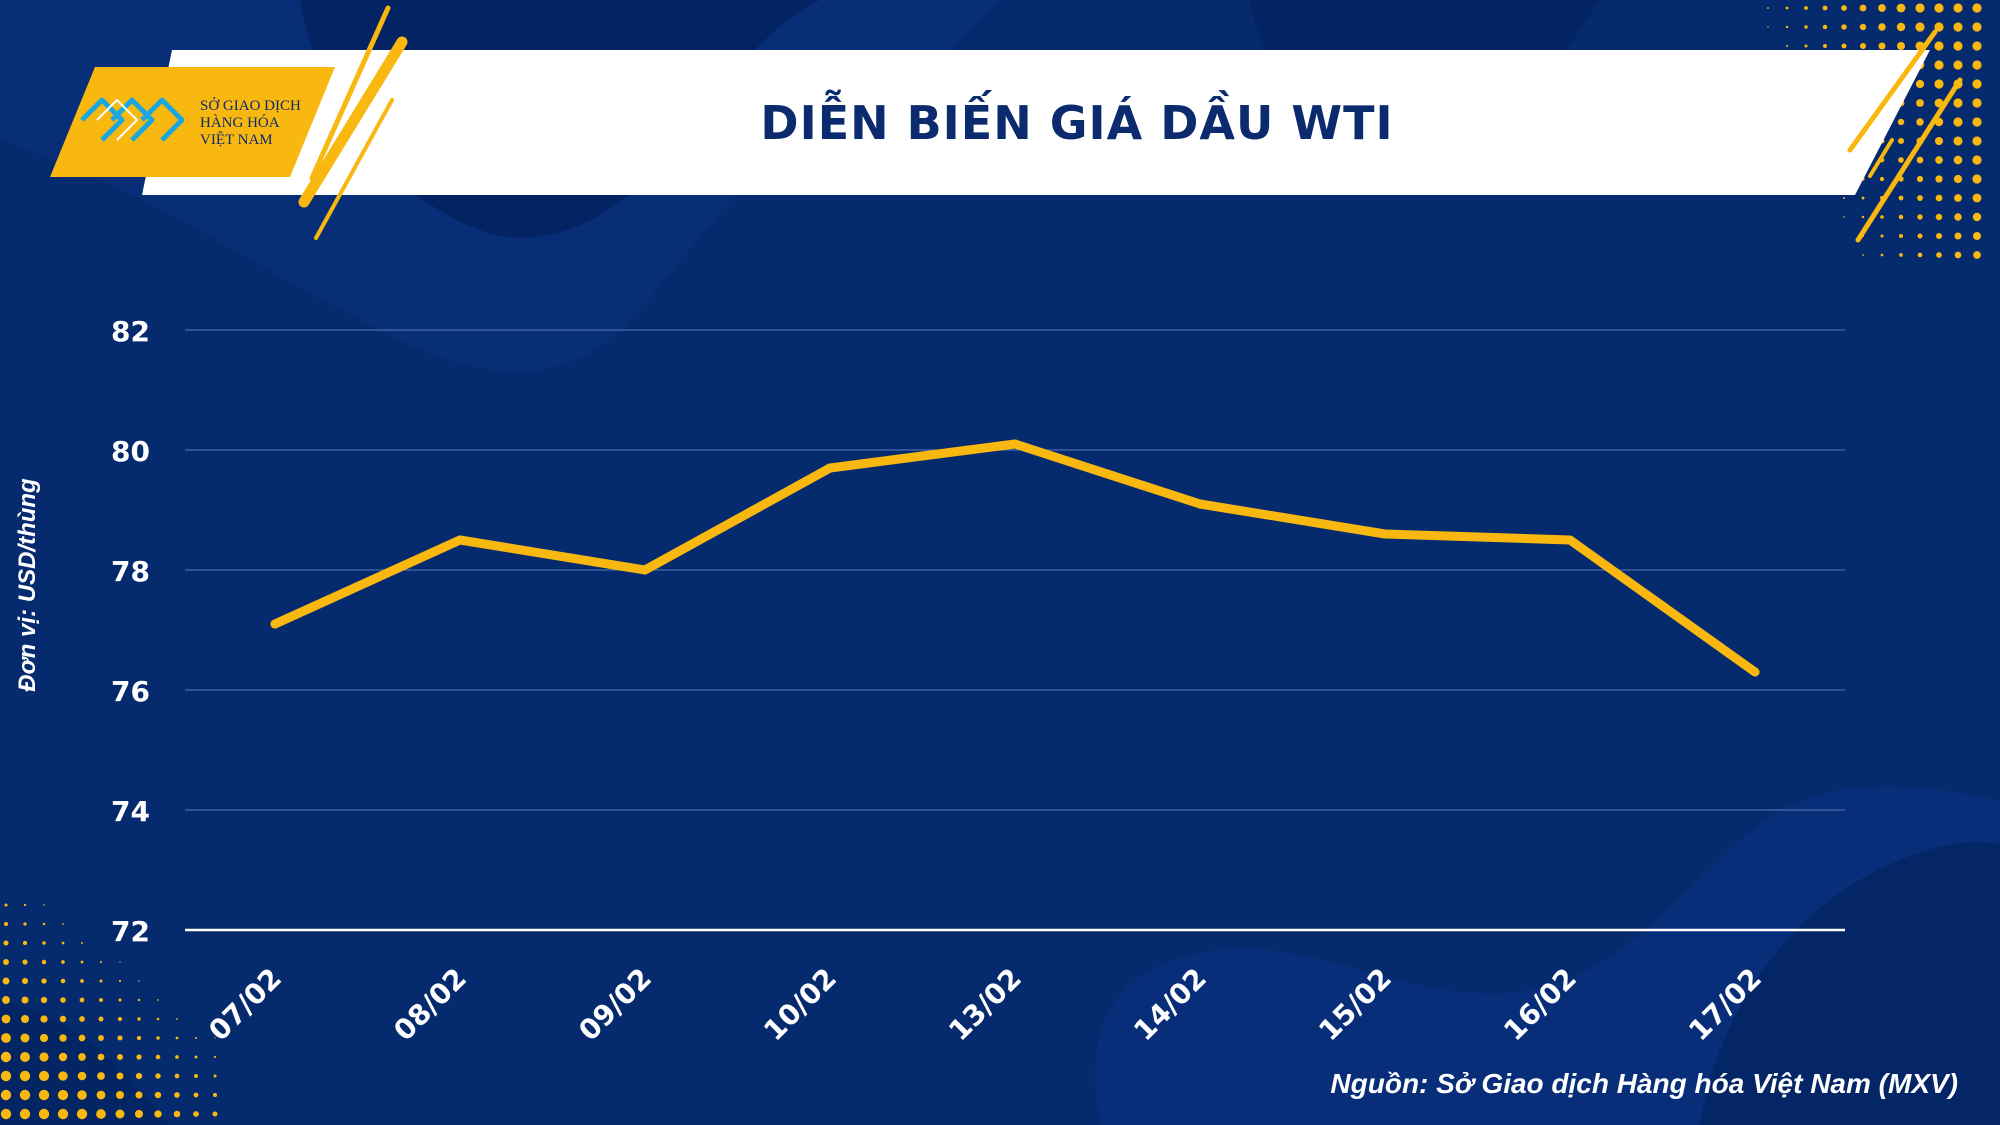 The height and width of the screenshot is (1125, 2000). Describe the element at coordinates (250, 106) in the screenshot. I see `logo-line-1: SỞ GIAO DỊCH` at that location.